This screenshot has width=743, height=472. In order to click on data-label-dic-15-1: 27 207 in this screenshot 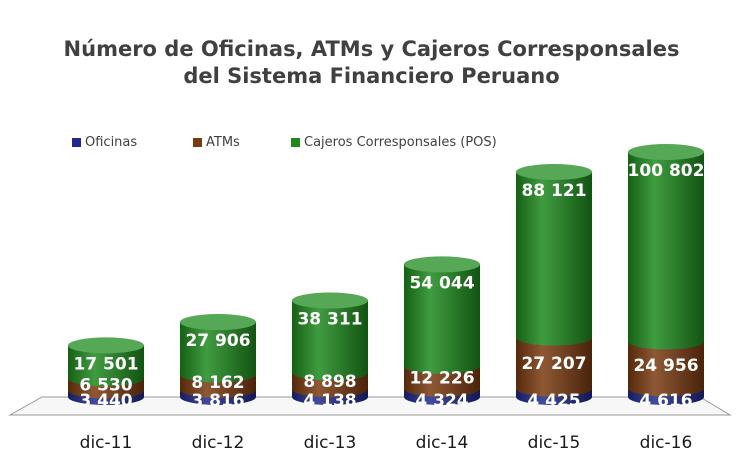, I will do `click(553, 364)`.